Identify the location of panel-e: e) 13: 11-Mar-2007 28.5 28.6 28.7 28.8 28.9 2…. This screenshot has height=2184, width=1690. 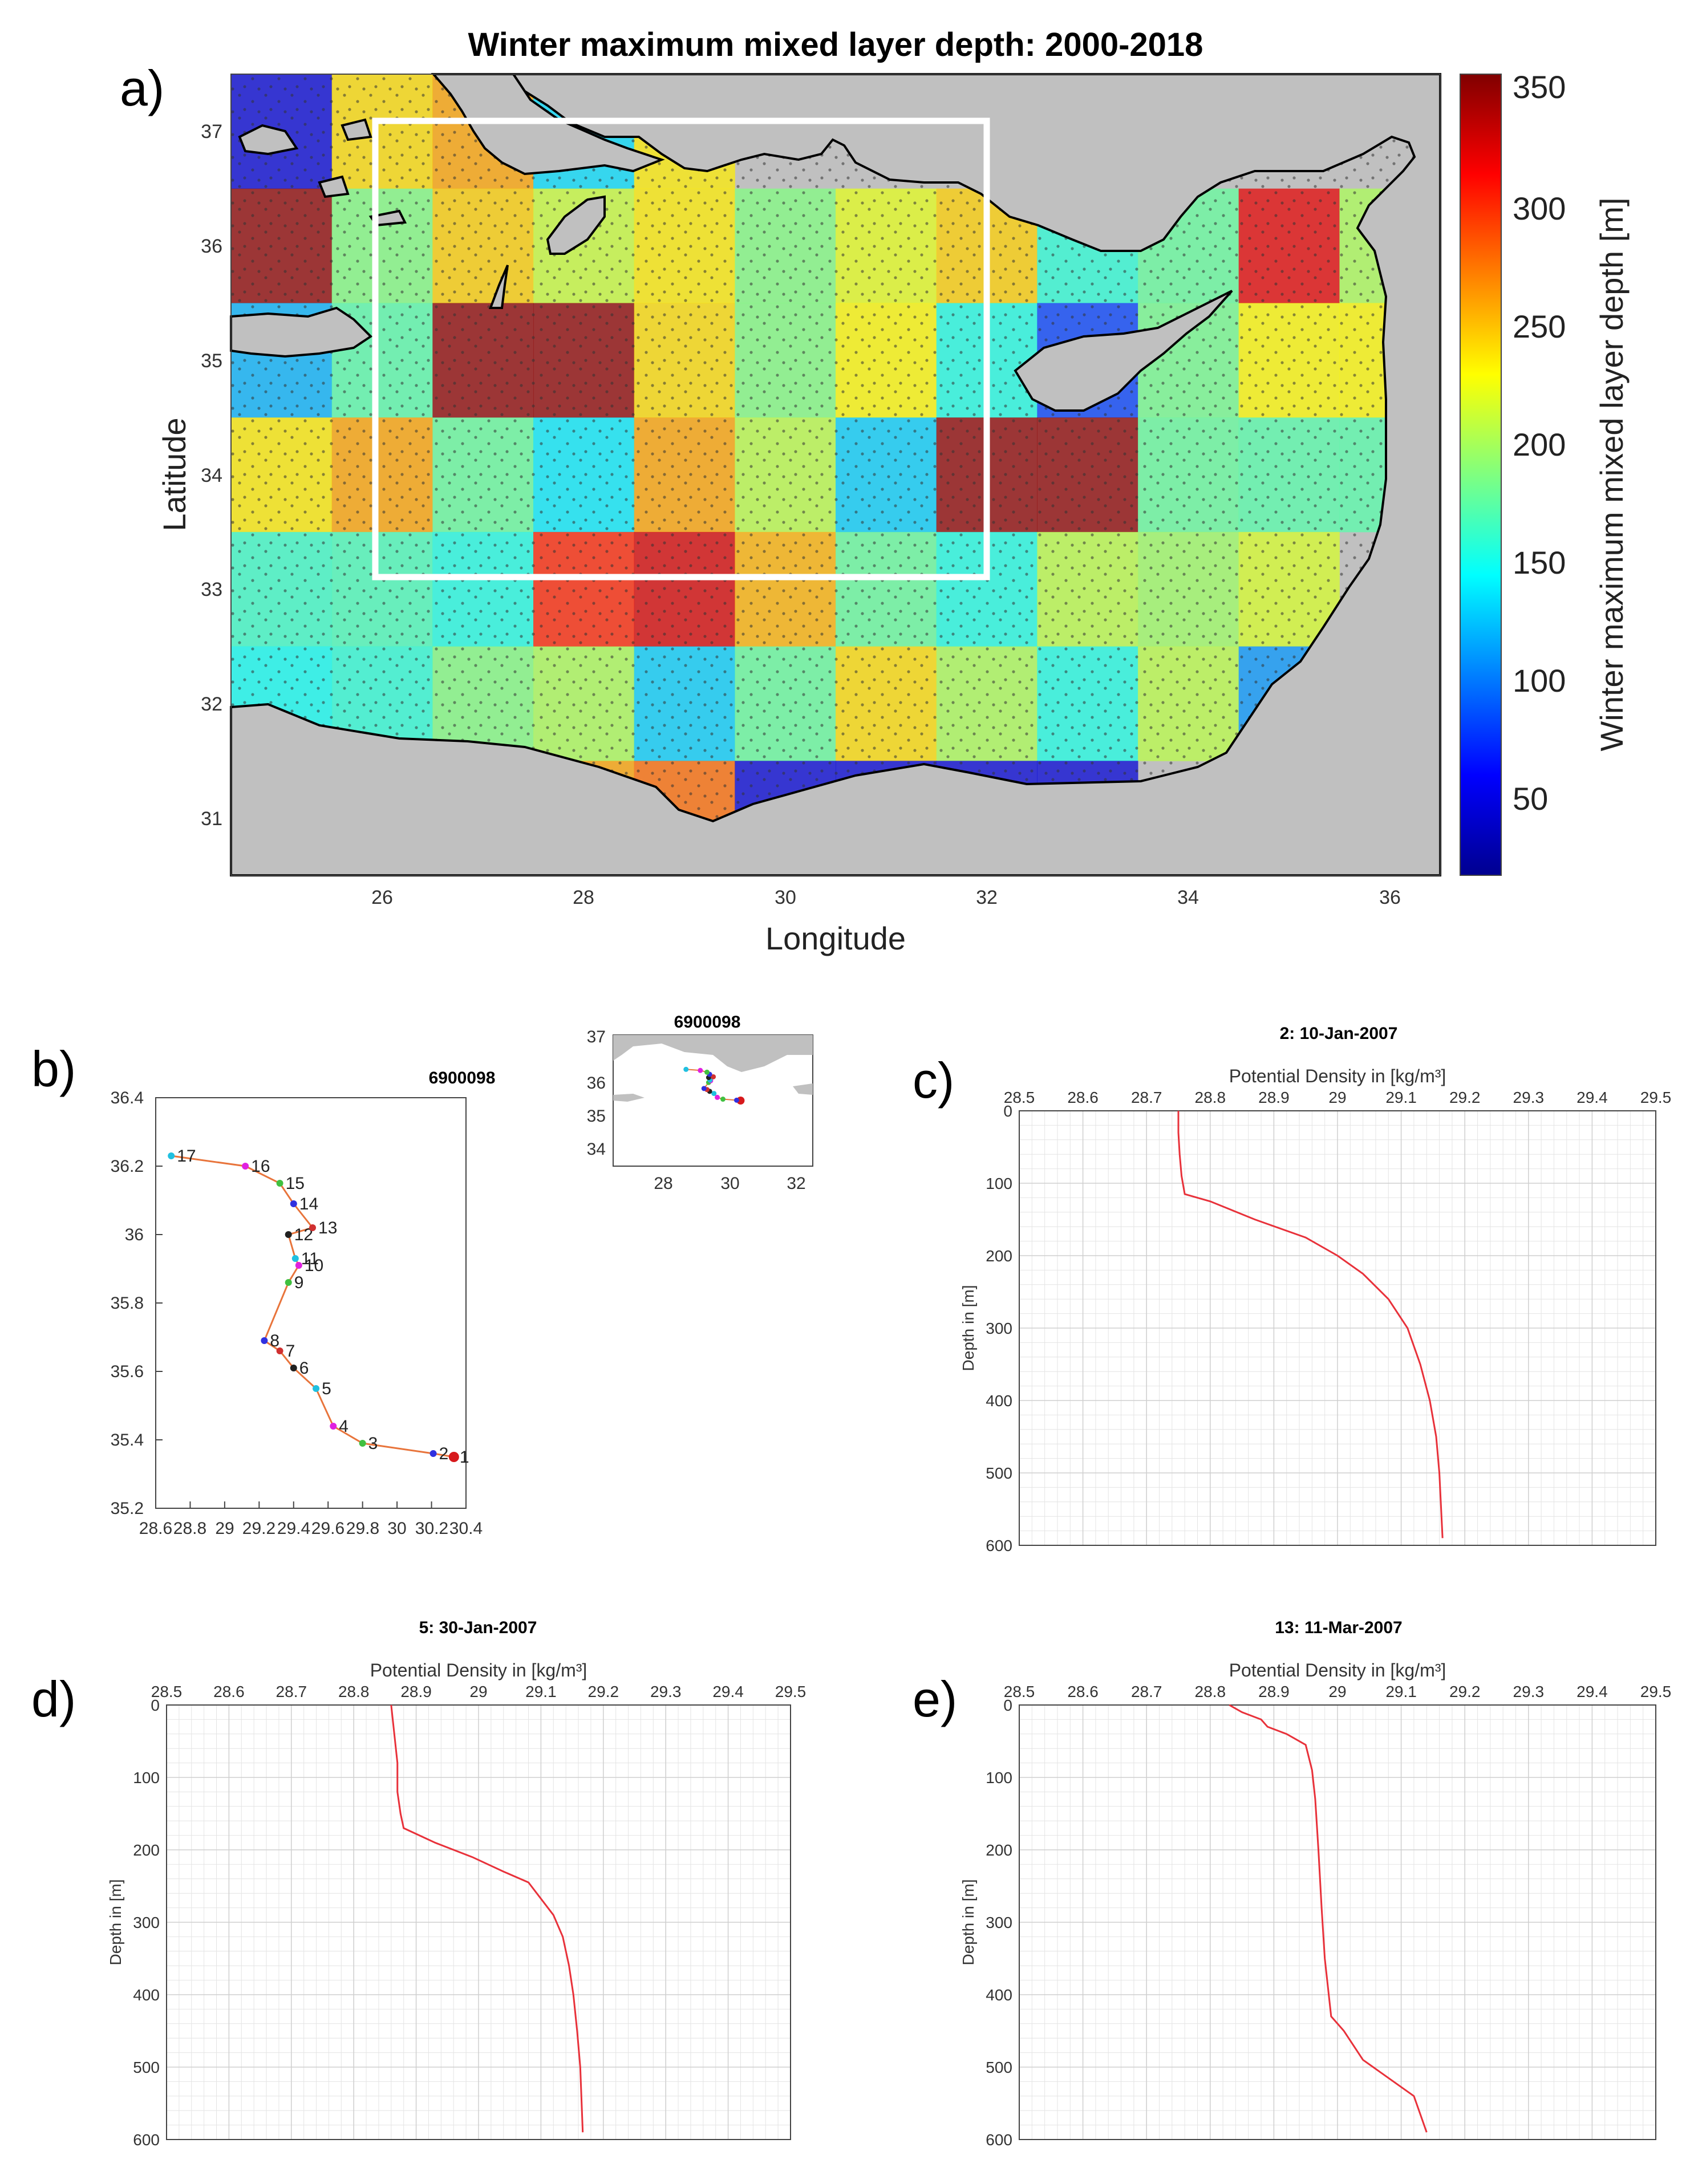
(1292, 1883).